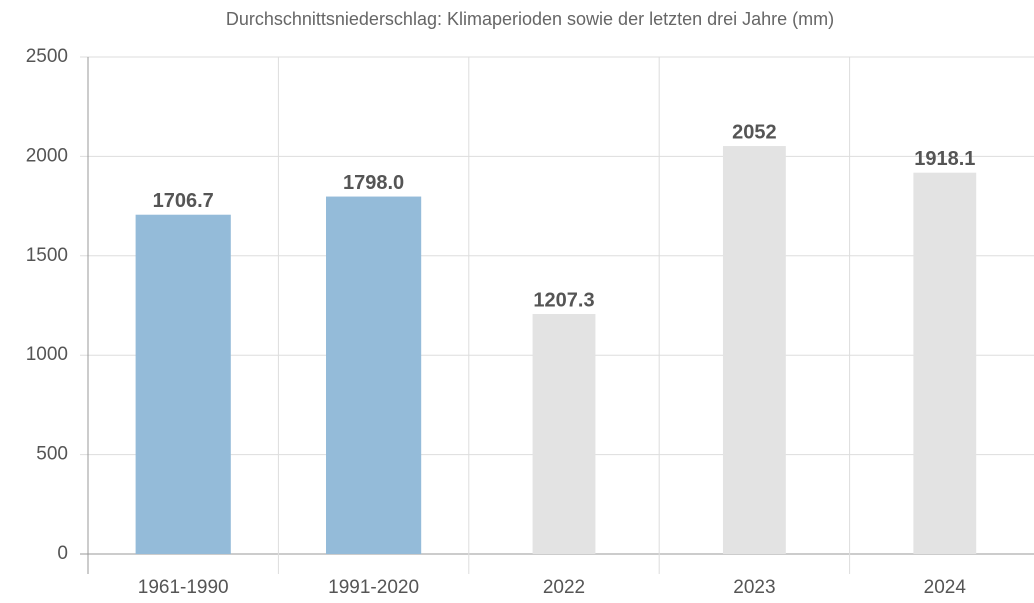 The height and width of the screenshot is (603, 1034). I want to click on value-label: 2052, so click(754, 132).